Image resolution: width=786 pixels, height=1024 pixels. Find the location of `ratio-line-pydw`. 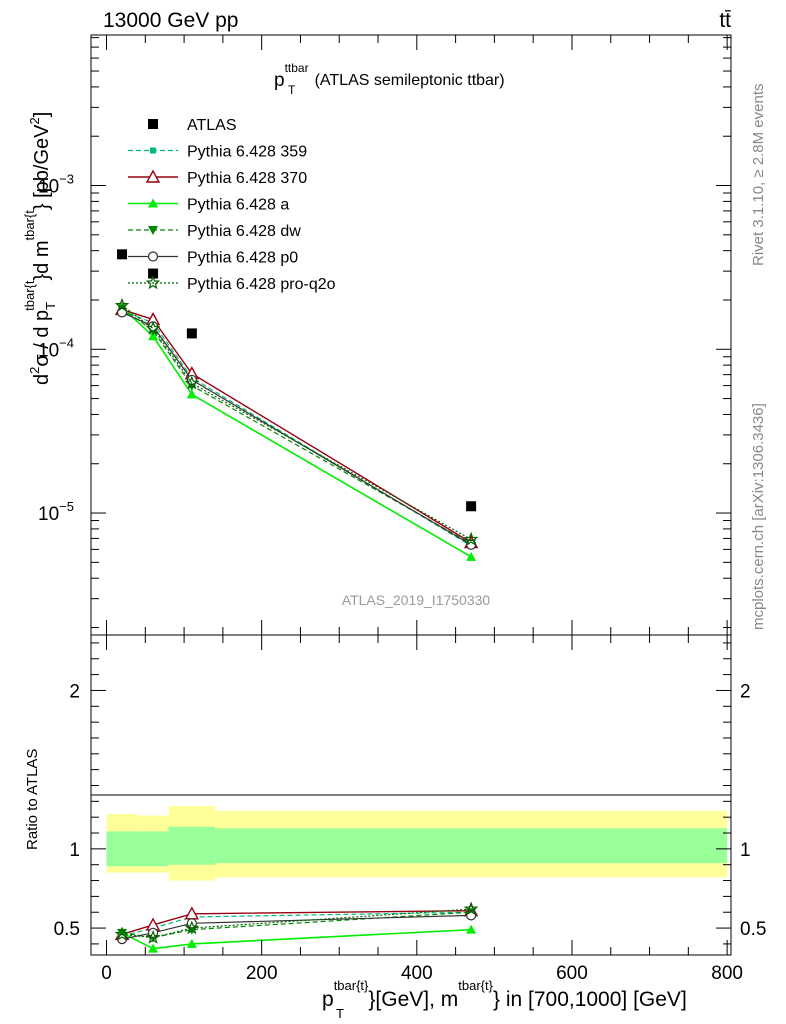

ratio-line-pydw is located at coordinates (296, 925).